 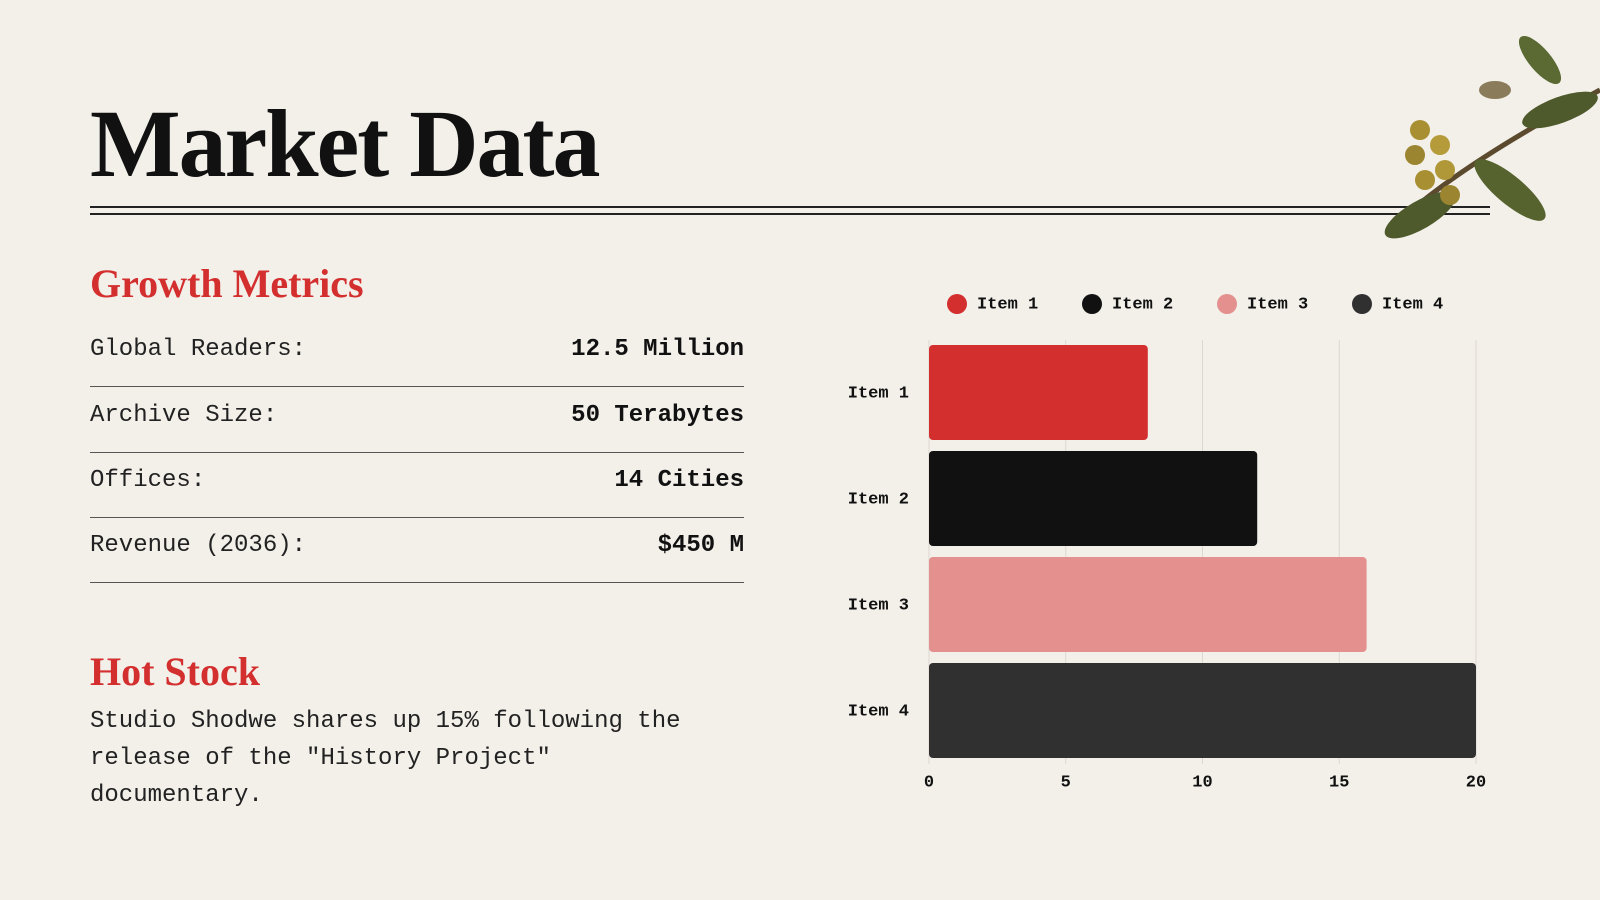 What do you see at coordinates (878, 711) in the screenshot?
I see `y-tick-label: Item 4` at bounding box center [878, 711].